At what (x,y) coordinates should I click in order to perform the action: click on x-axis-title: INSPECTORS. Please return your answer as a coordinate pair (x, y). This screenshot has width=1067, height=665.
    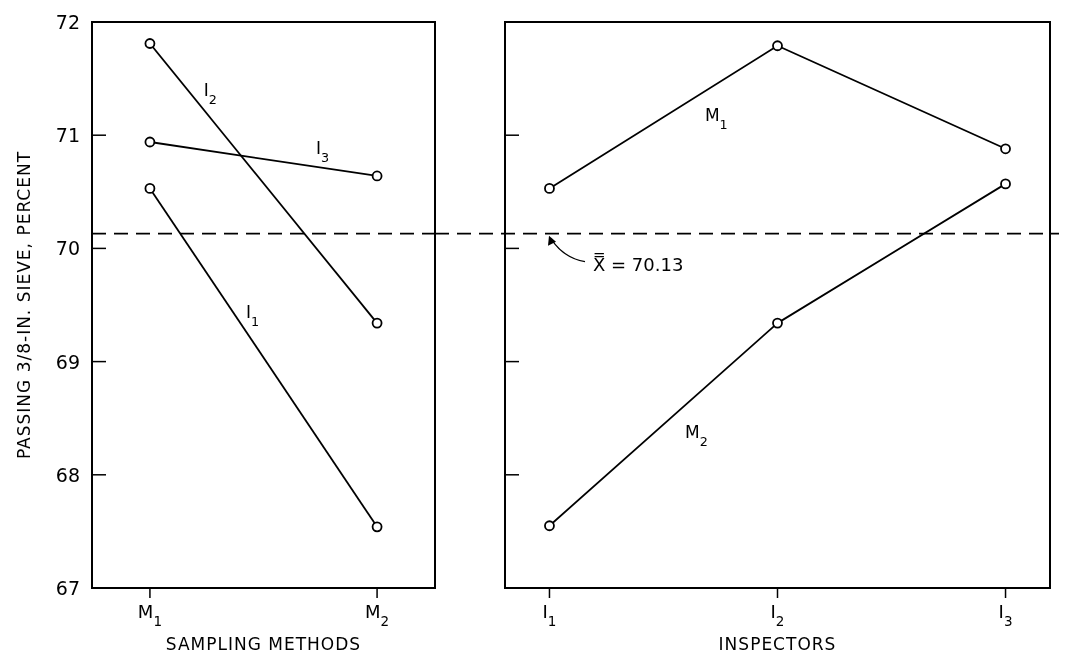
    Looking at the image, I should click on (777, 644).